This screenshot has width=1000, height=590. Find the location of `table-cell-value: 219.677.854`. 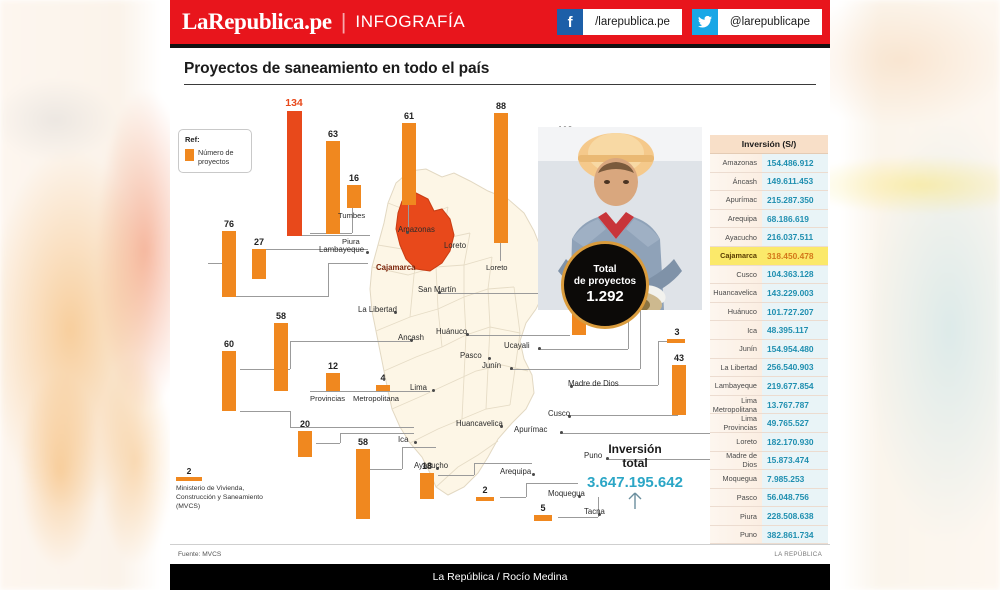

table-cell-value: 219.677.854 is located at coordinates (795, 386).